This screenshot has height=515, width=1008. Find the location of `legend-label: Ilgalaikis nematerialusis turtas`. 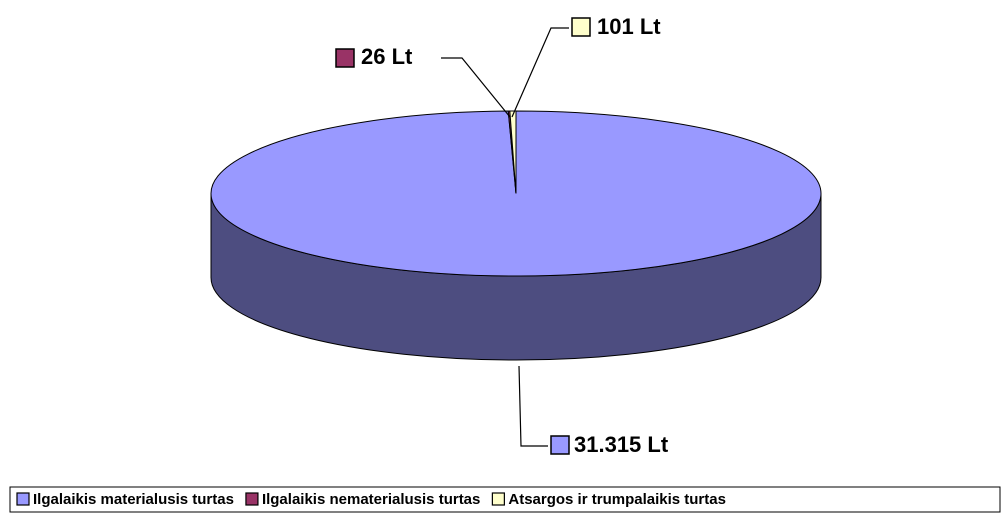

legend-label: Ilgalaikis nematerialusis turtas is located at coordinates (371, 499).